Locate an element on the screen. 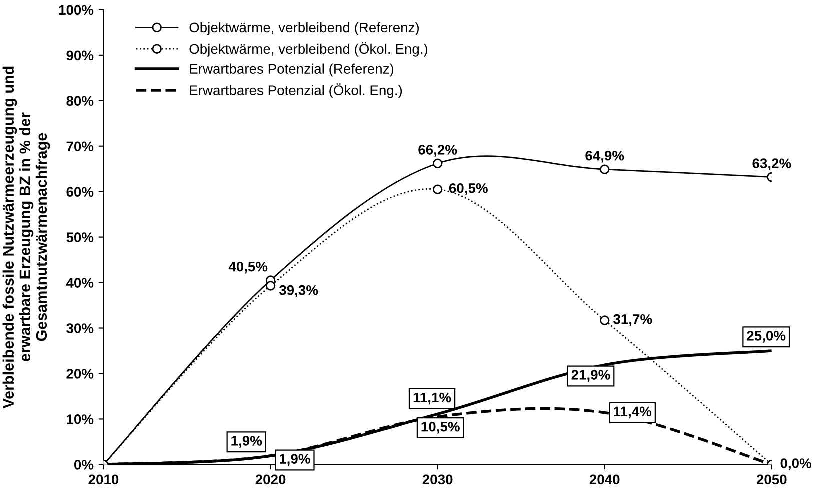  data-label: 63,2% is located at coordinates (772, 164).